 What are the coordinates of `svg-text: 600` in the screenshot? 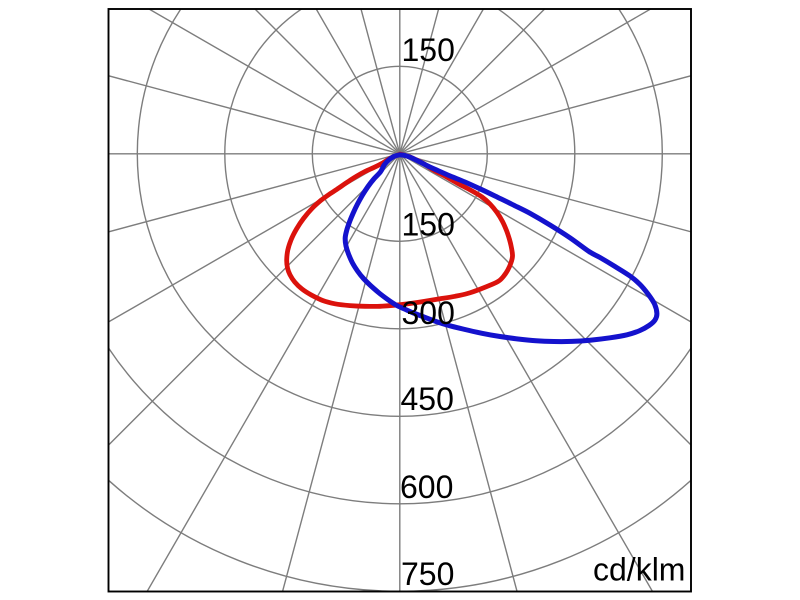 It's located at (426, 487).